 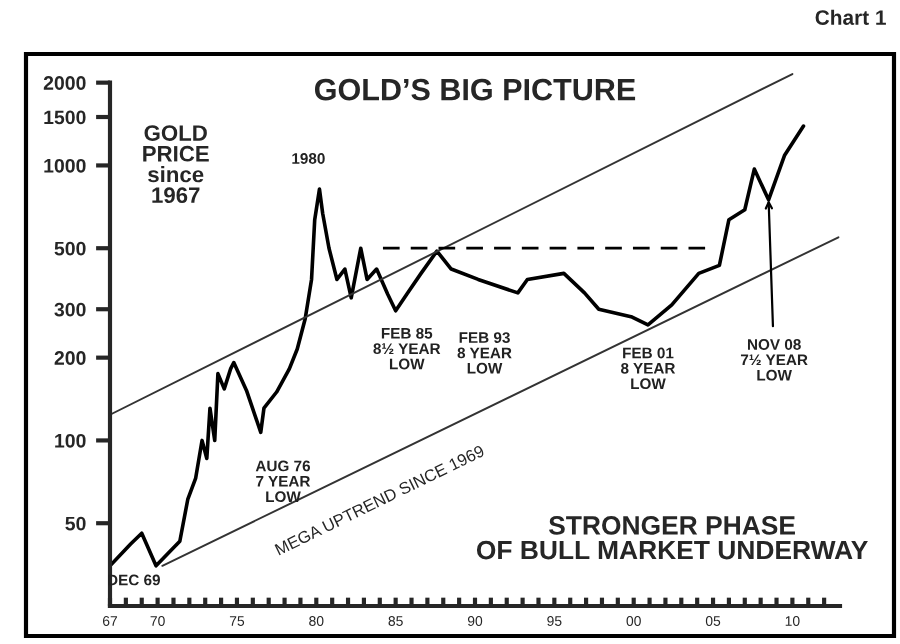 I want to click on y-tick-label: 50, so click(x=75, y=523).